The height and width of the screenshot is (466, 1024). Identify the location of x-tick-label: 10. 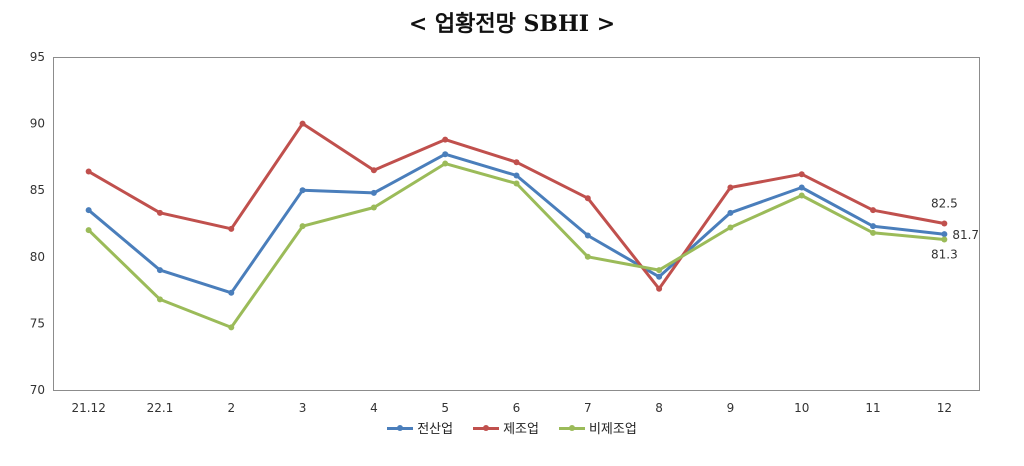
(801, 408).